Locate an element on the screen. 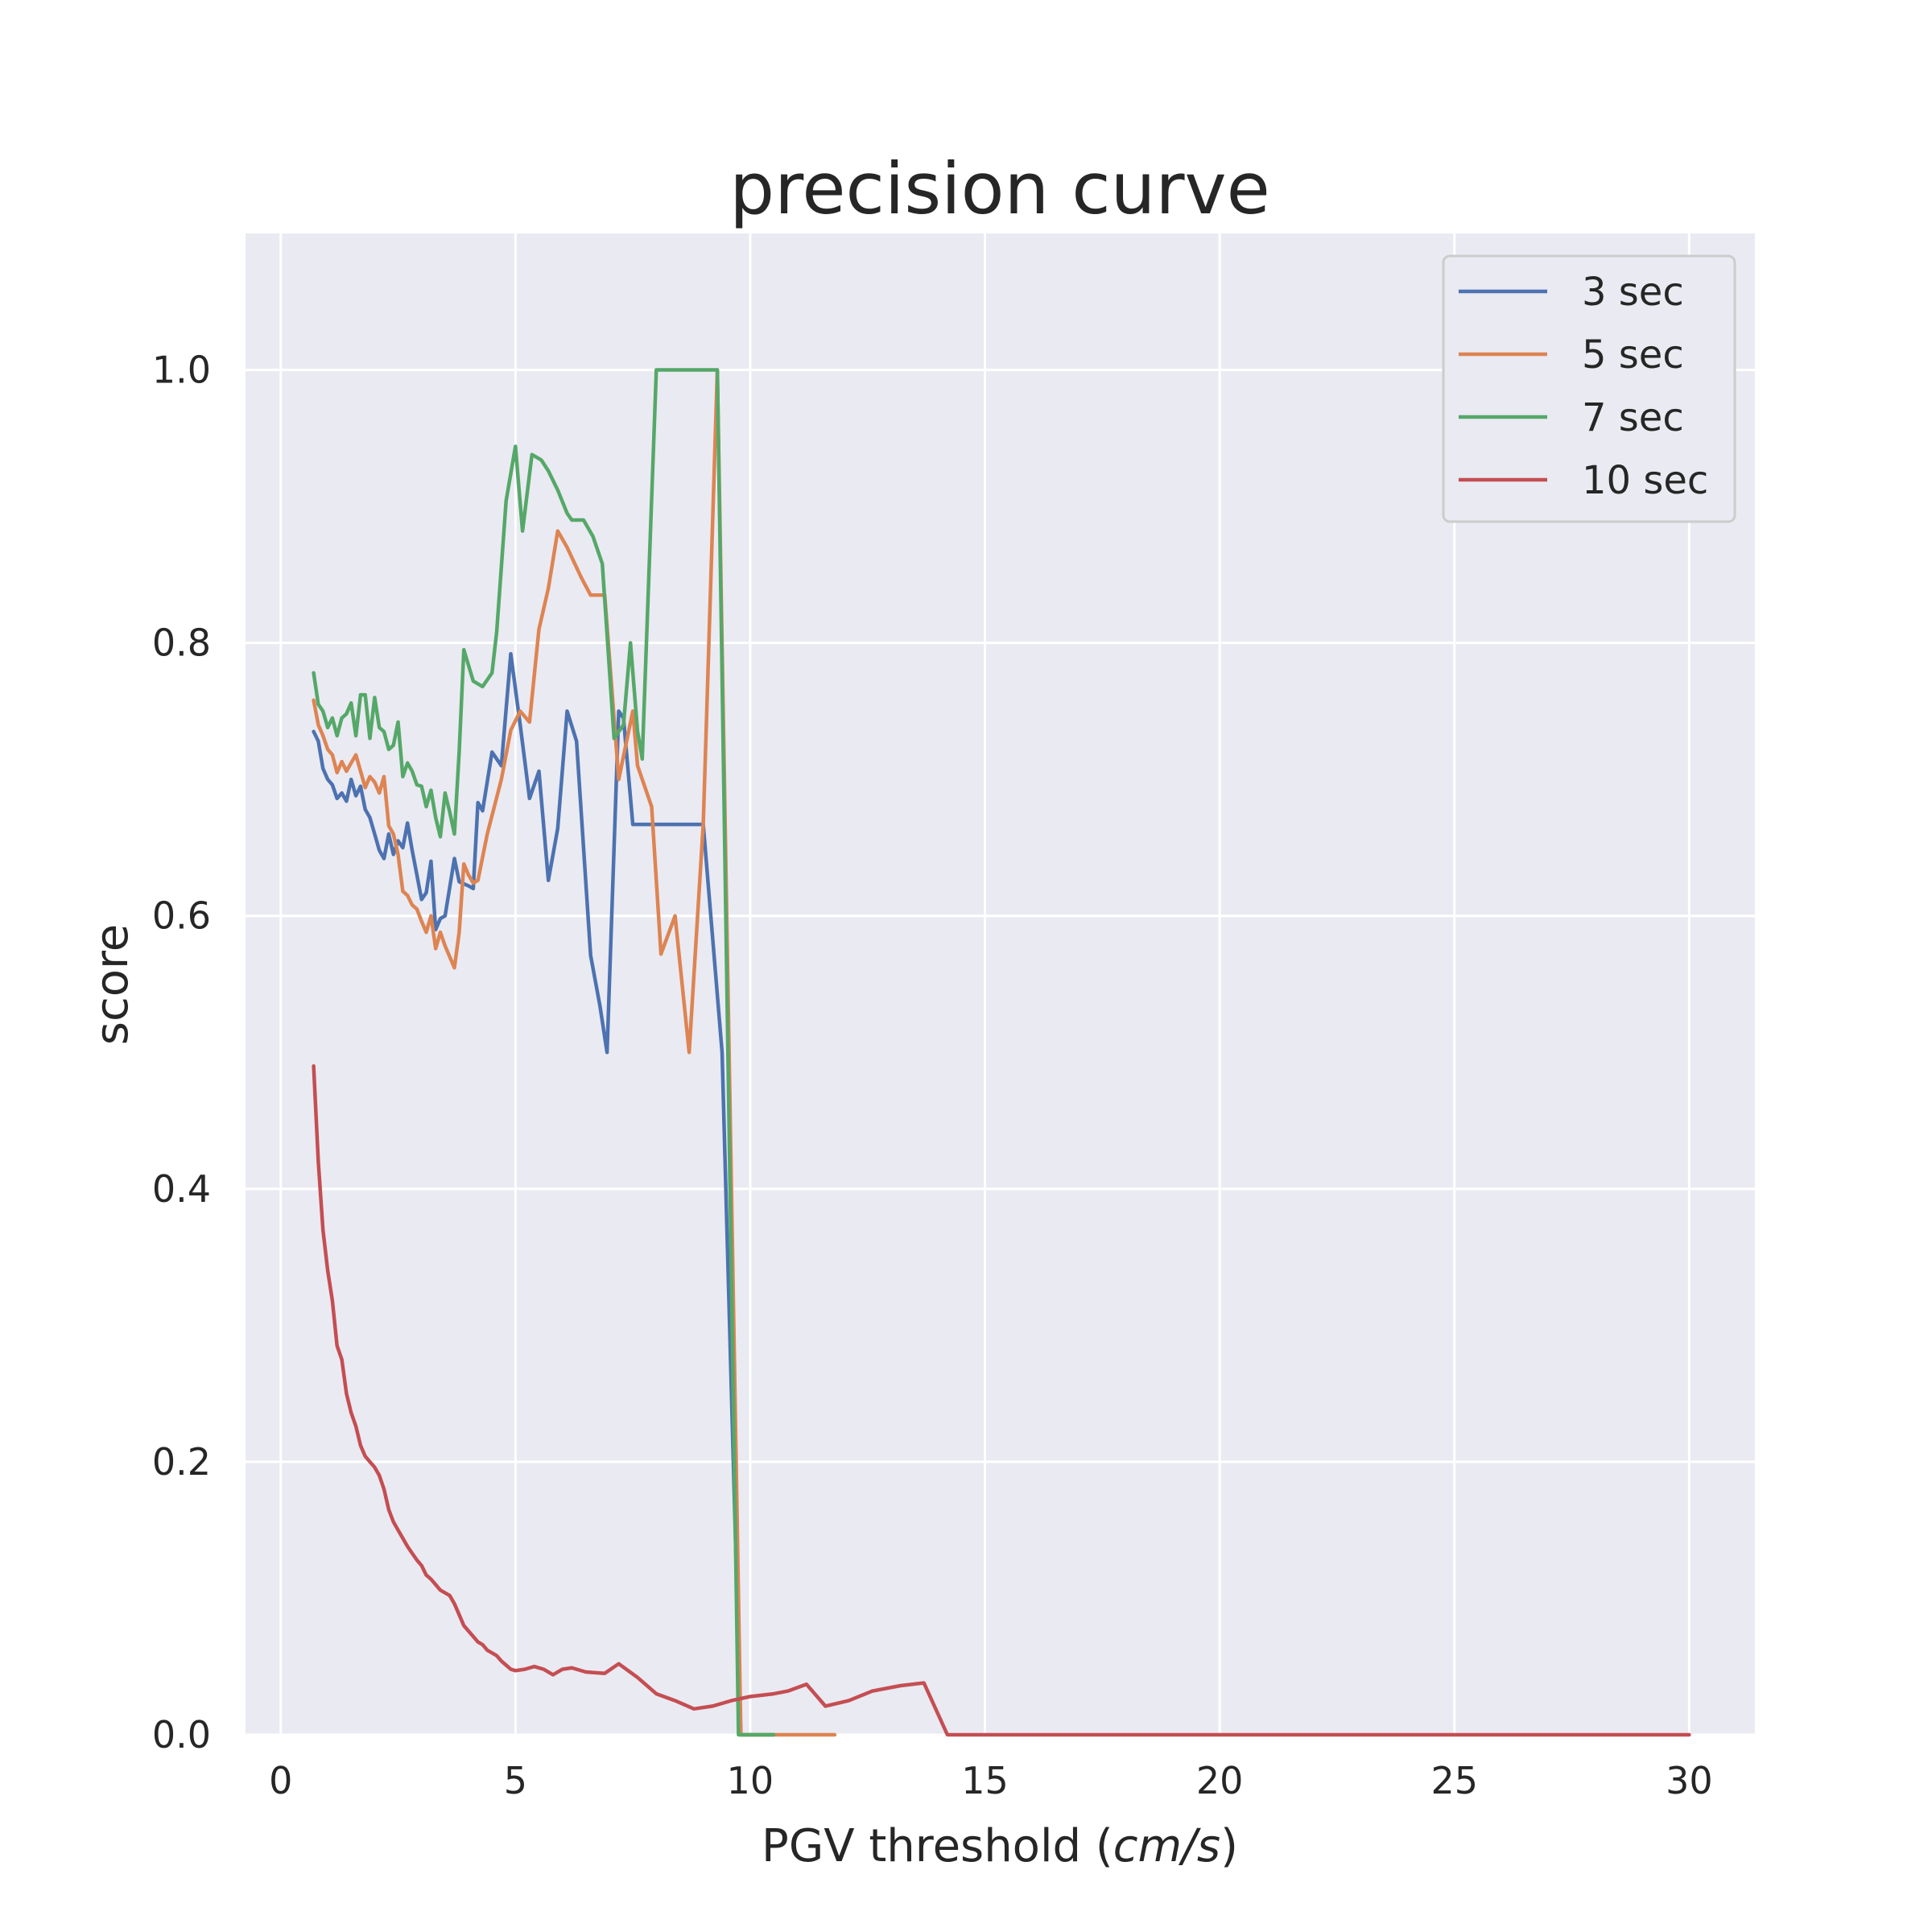 Image resolution: width=1932 pixels, height=1932 pixels. legend-label: 10 sec is located at coordinates (1645, 480).